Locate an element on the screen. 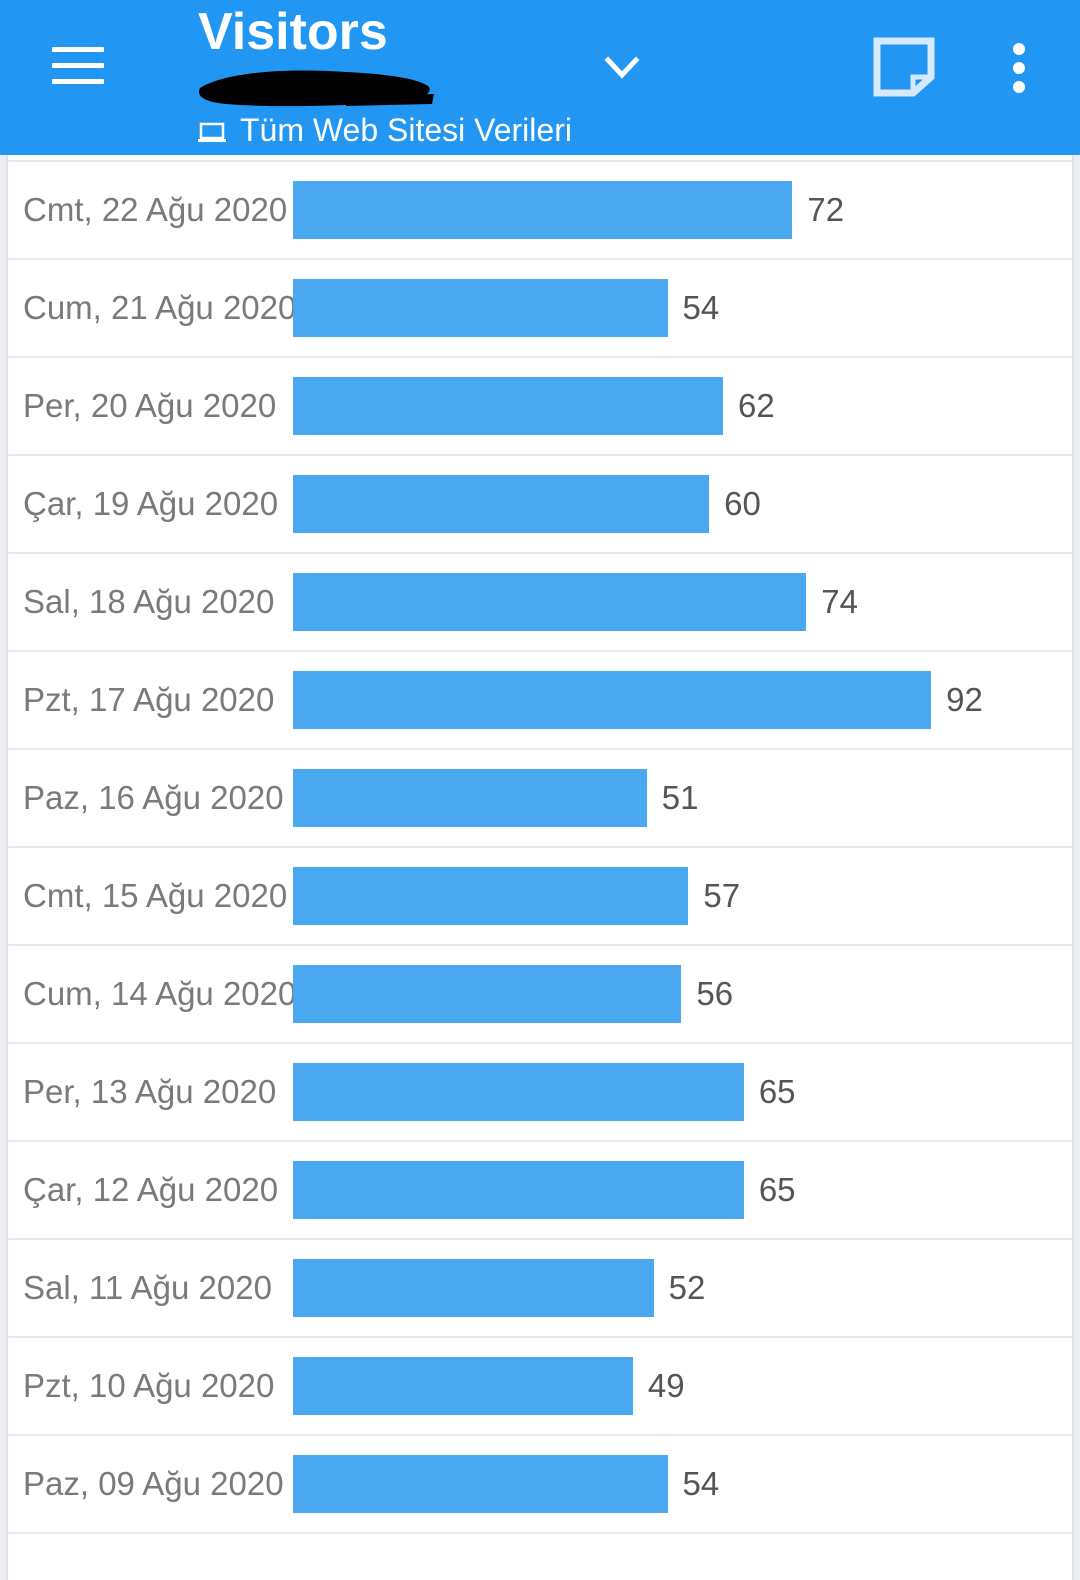  row-value-label: 74 is located at coordinates (839, 601).